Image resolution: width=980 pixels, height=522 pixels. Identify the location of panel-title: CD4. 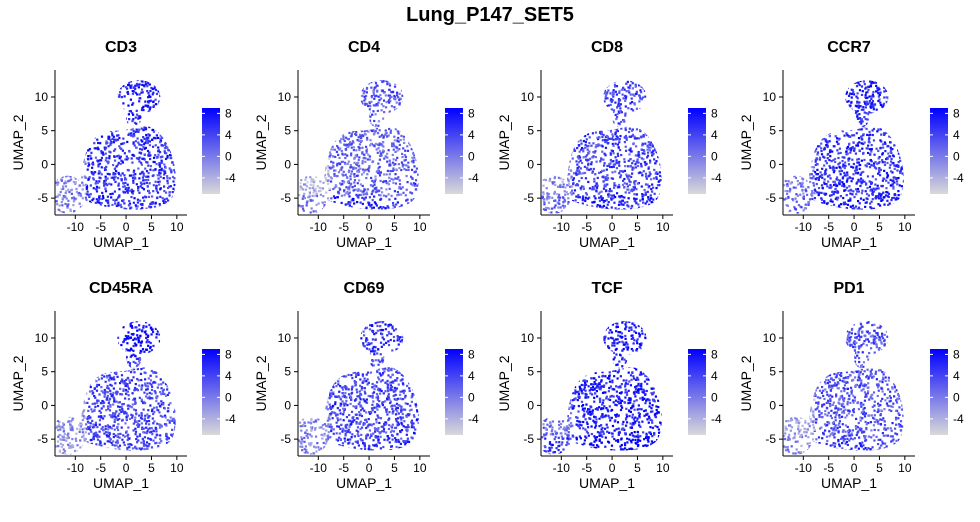
(364, 47).